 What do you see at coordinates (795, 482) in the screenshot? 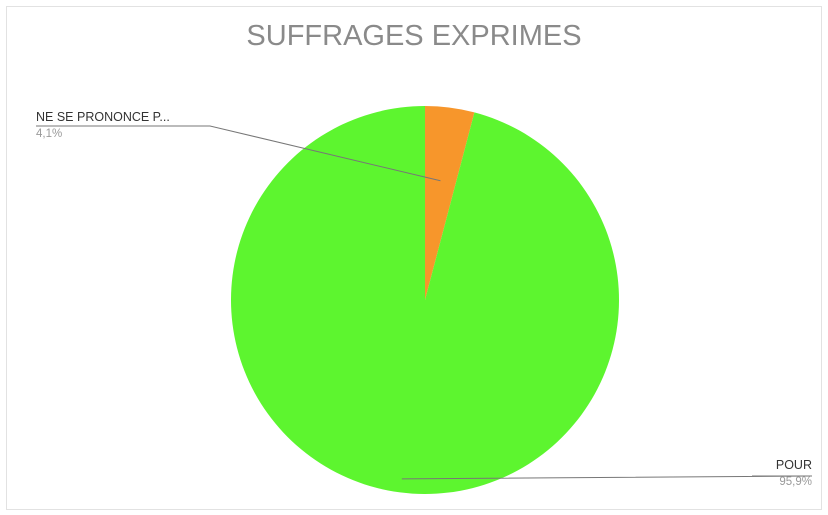
I see `slice-percent-pour: 95,9%` at bounding box center [795, 482].